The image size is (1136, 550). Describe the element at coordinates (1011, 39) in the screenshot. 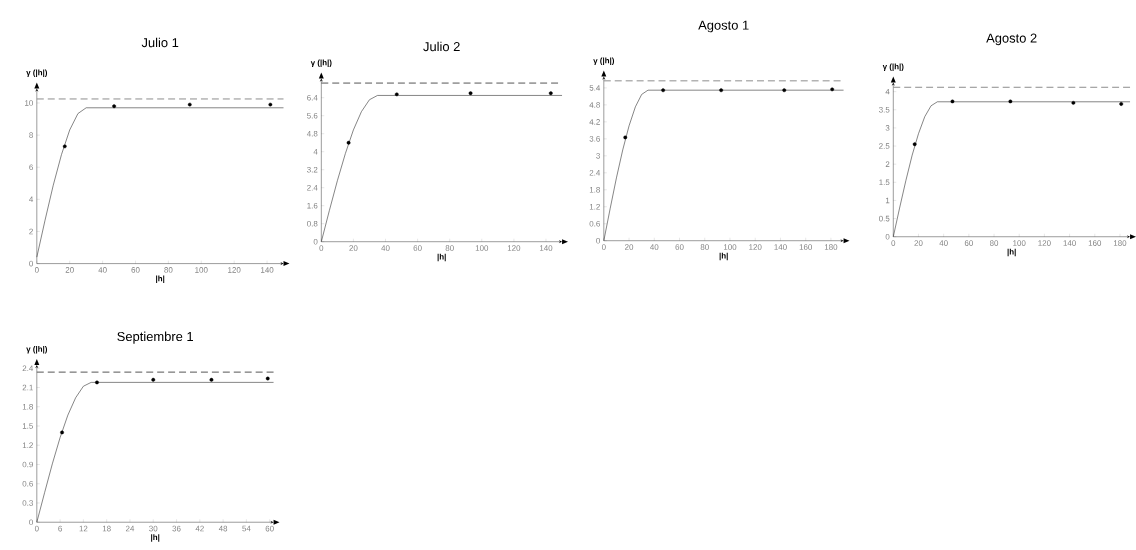

I see `chart-title: Agosto 2` at that location.